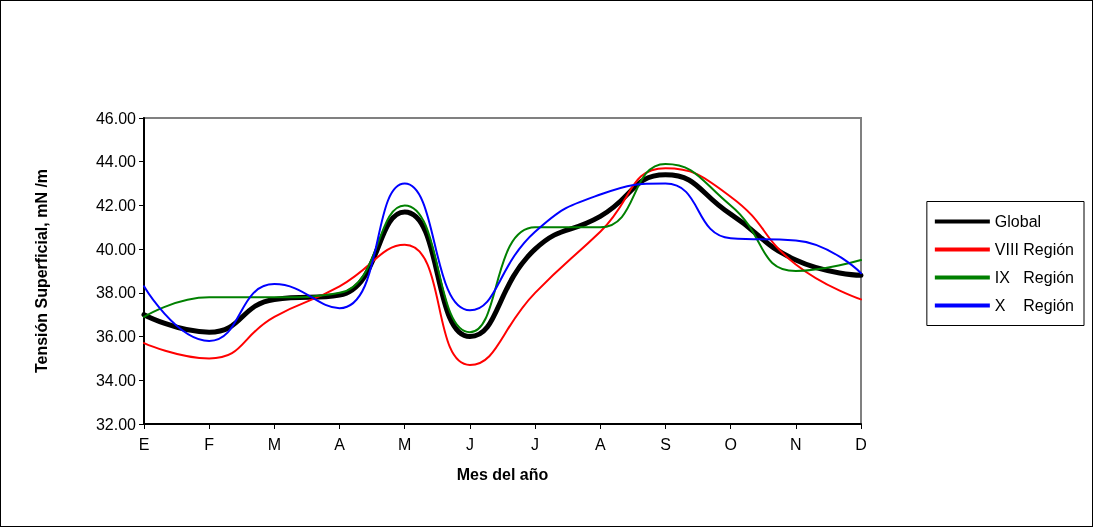  I want to click on y-tick-label: 40.00, so click(116, 249).